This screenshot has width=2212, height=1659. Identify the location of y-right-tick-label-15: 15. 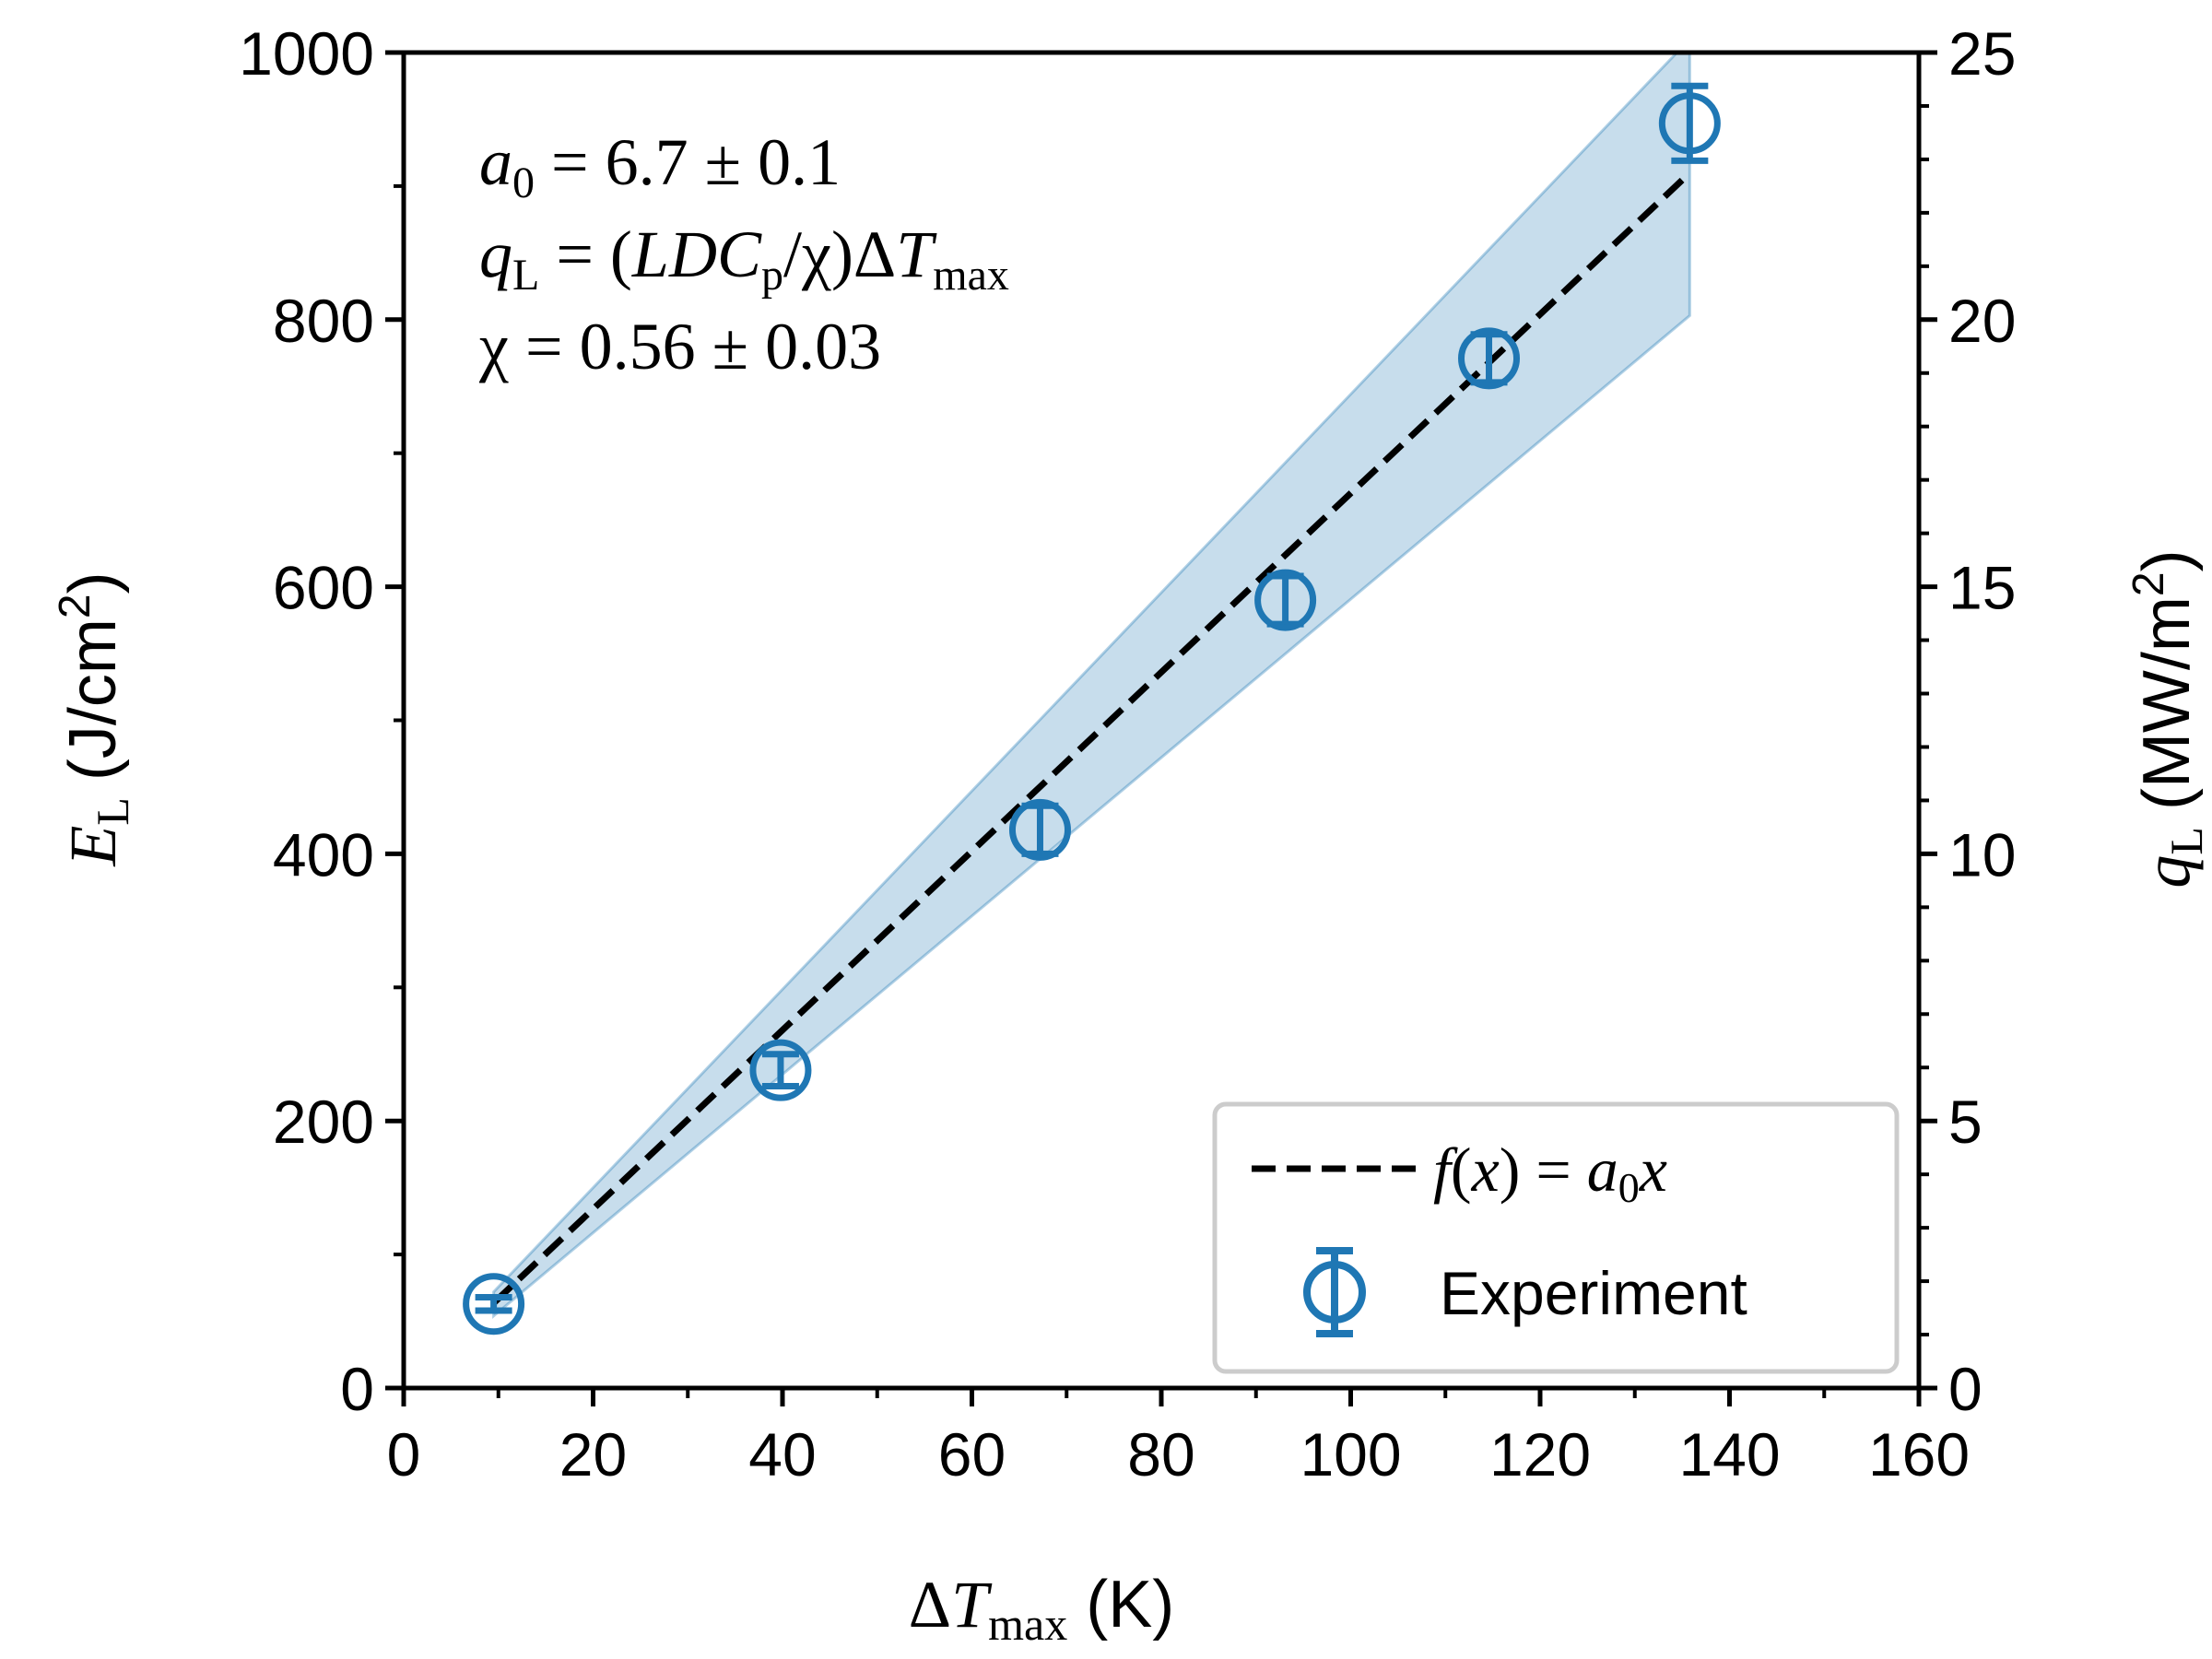
(1982, 588).